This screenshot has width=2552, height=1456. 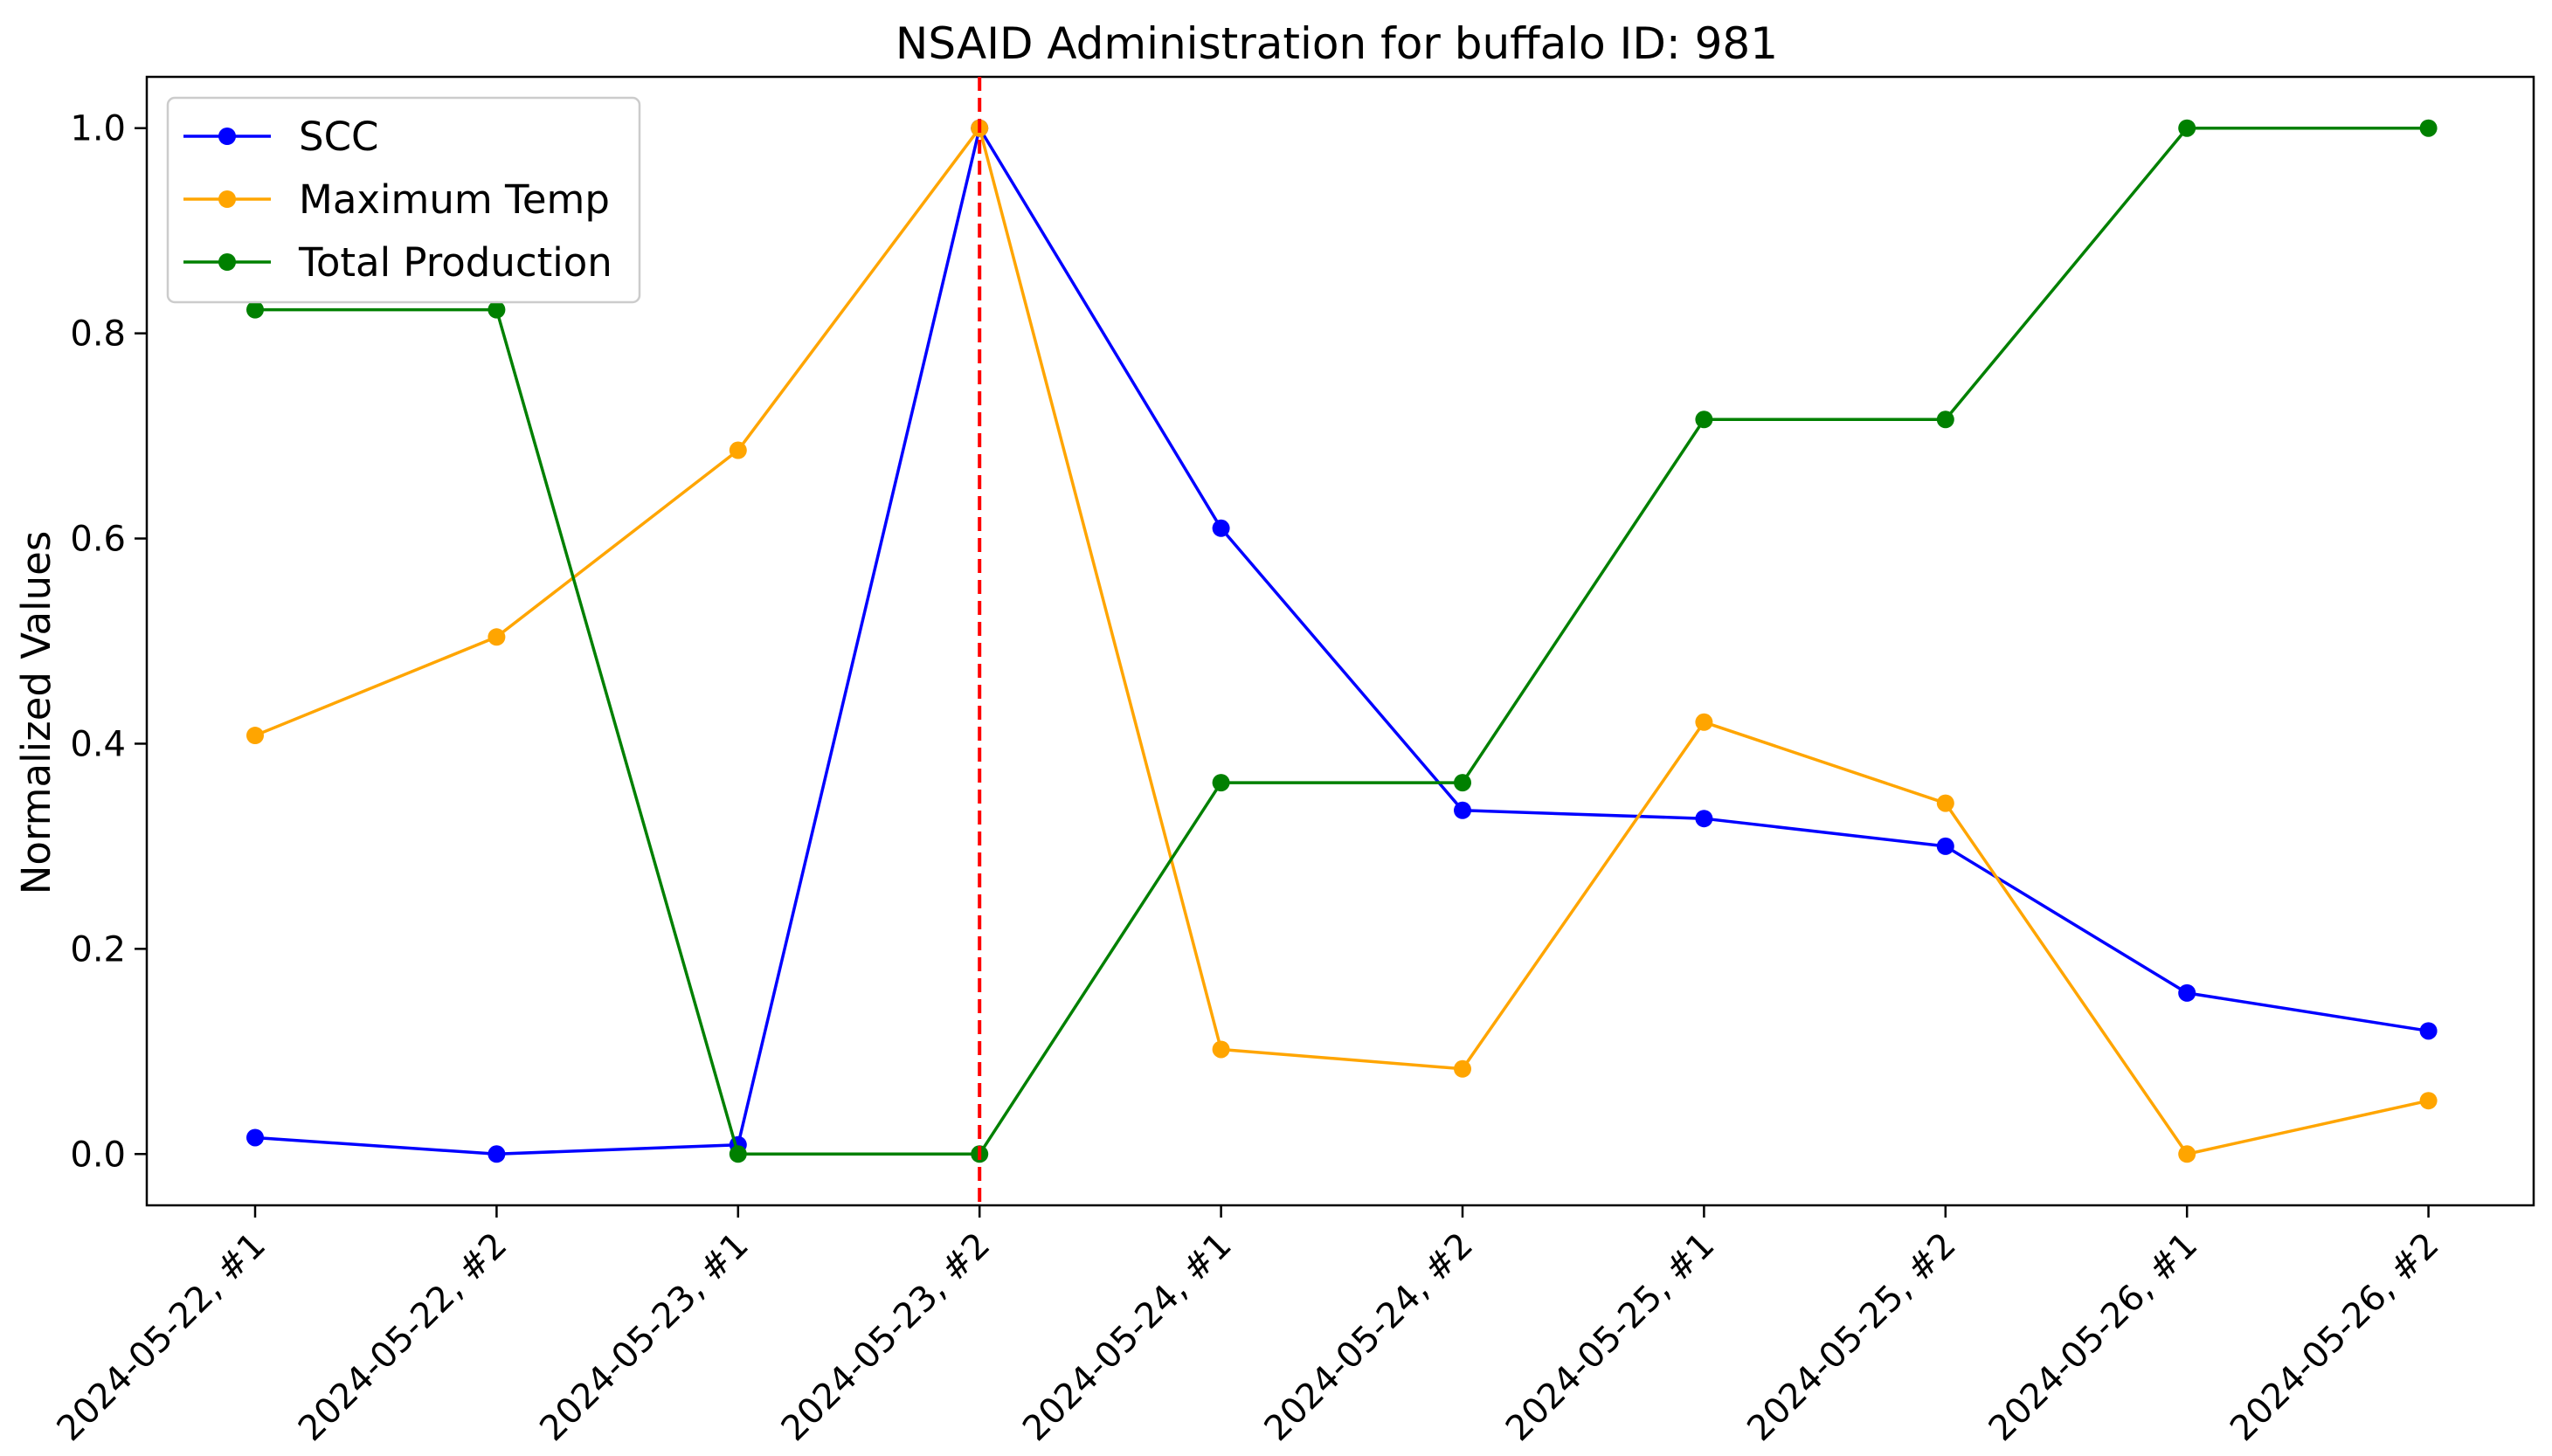 What do you see at coordinates (2093, 1337) in the screenshot?
I see `x-tick-label: 2024-05-26, #1` at bounding box center [2093, 1337].